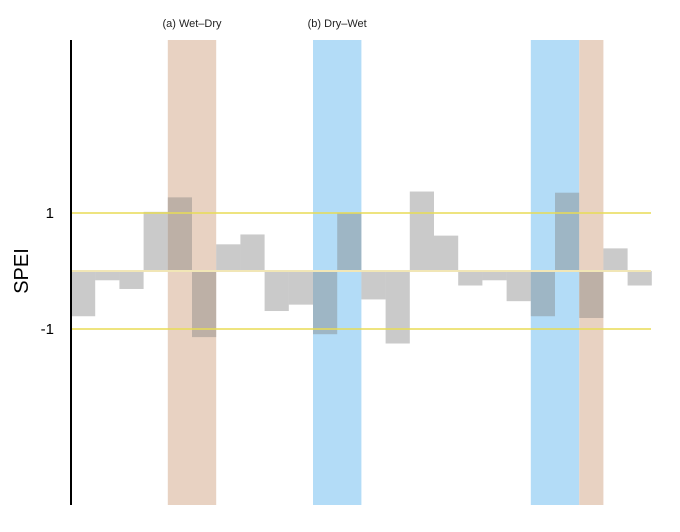 Image resolution: width=680 pixels, height=532 pixels. What do you see at coordinates (192, 24) in the screenshot?
I see `band-annotation-0: (a) Wet–Dry` at bounding box center [192, 24].